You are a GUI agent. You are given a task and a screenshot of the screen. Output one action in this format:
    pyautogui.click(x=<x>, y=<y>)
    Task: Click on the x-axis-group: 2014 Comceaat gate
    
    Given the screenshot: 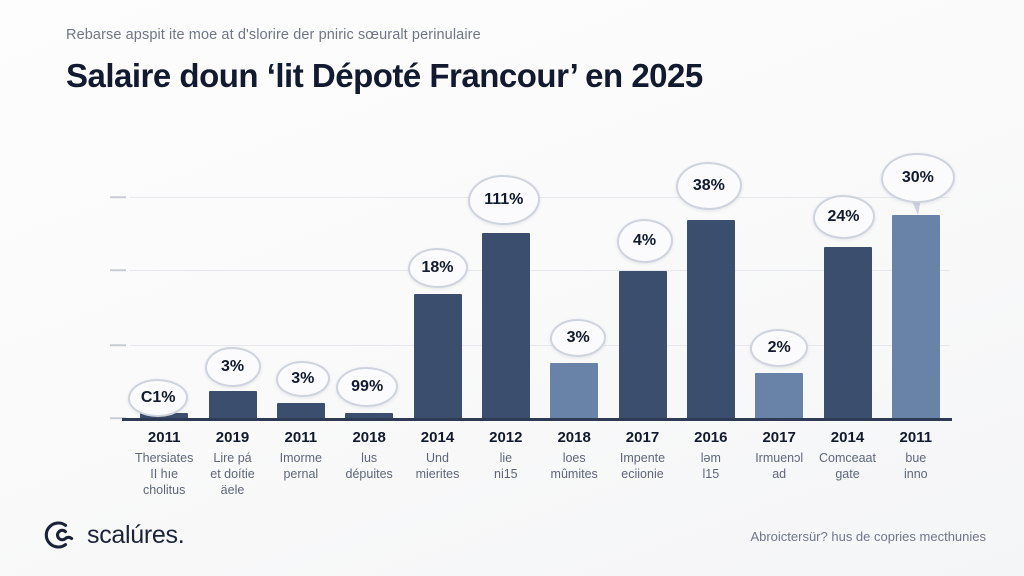 What is the action you would take?
    pyautogui.click(x=847, y=455)
    